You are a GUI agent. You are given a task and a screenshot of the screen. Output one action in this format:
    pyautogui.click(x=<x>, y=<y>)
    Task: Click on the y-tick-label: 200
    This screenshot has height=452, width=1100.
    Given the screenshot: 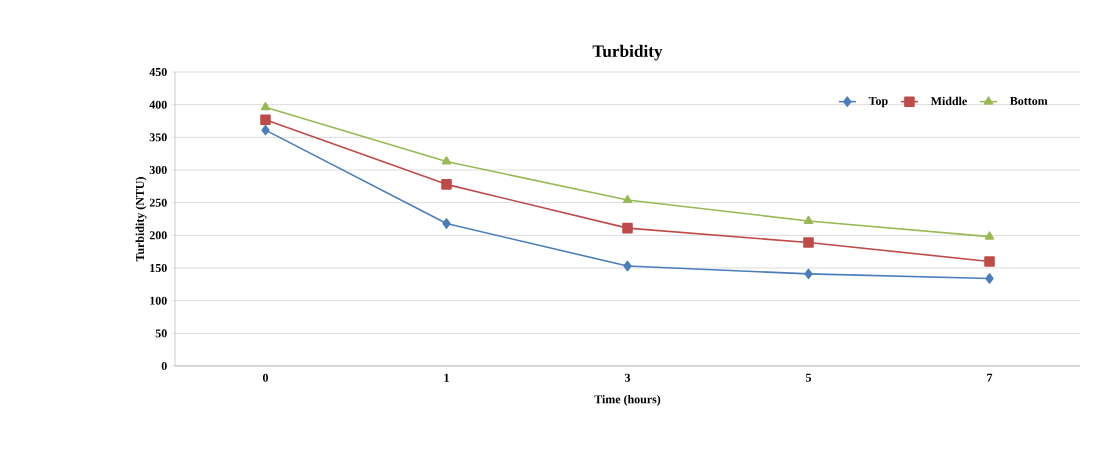 What is the action you would take?
    pyautogui.click(x=158, y=235)
    